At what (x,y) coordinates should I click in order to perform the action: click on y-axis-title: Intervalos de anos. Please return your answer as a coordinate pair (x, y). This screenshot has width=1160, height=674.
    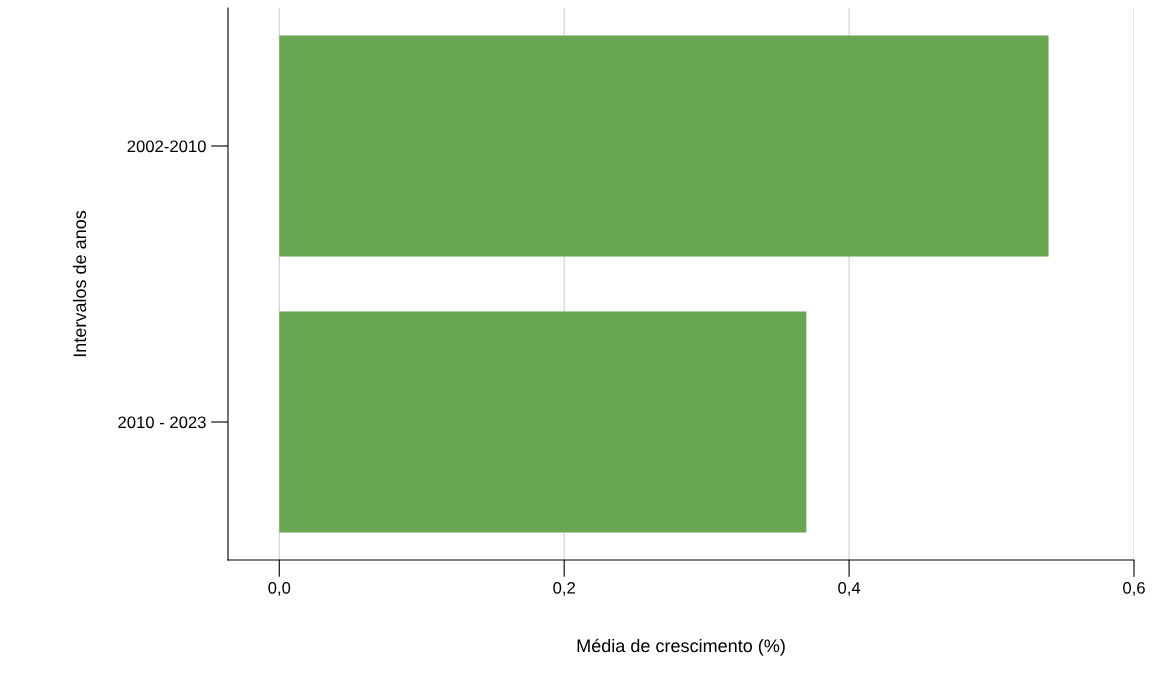
    Looking at the image, I should click on (79, 283).